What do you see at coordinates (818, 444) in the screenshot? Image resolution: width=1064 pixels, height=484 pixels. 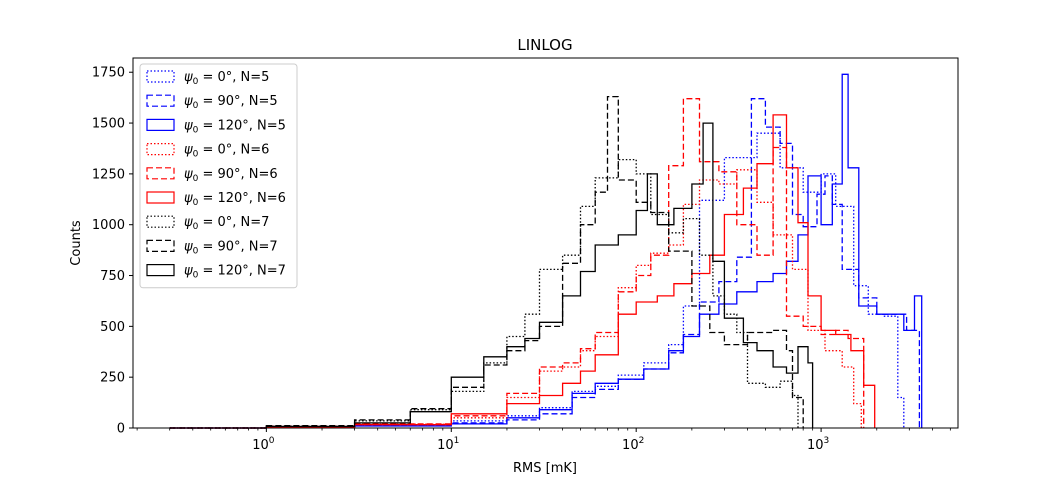 I see `x-tick-label: 10³` at bounding box center [818, 444].